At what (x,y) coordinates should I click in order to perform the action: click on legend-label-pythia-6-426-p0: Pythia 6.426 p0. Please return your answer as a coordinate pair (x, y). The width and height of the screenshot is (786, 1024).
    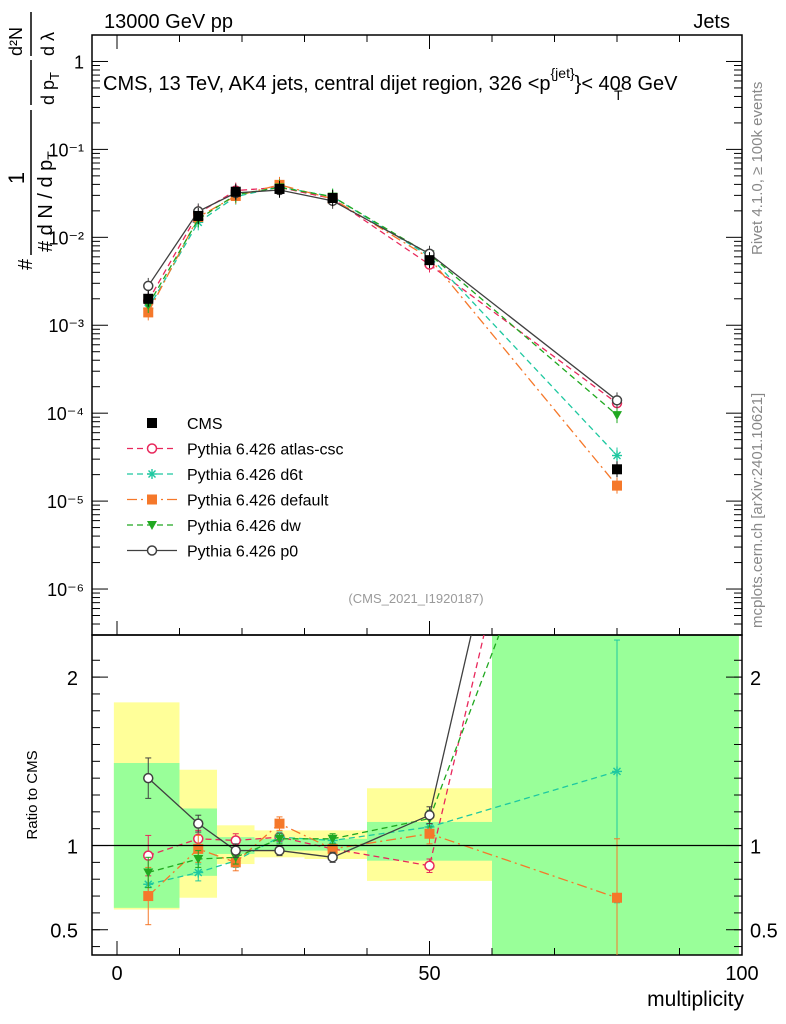
    Looking at the image, I should click on (242, 552).